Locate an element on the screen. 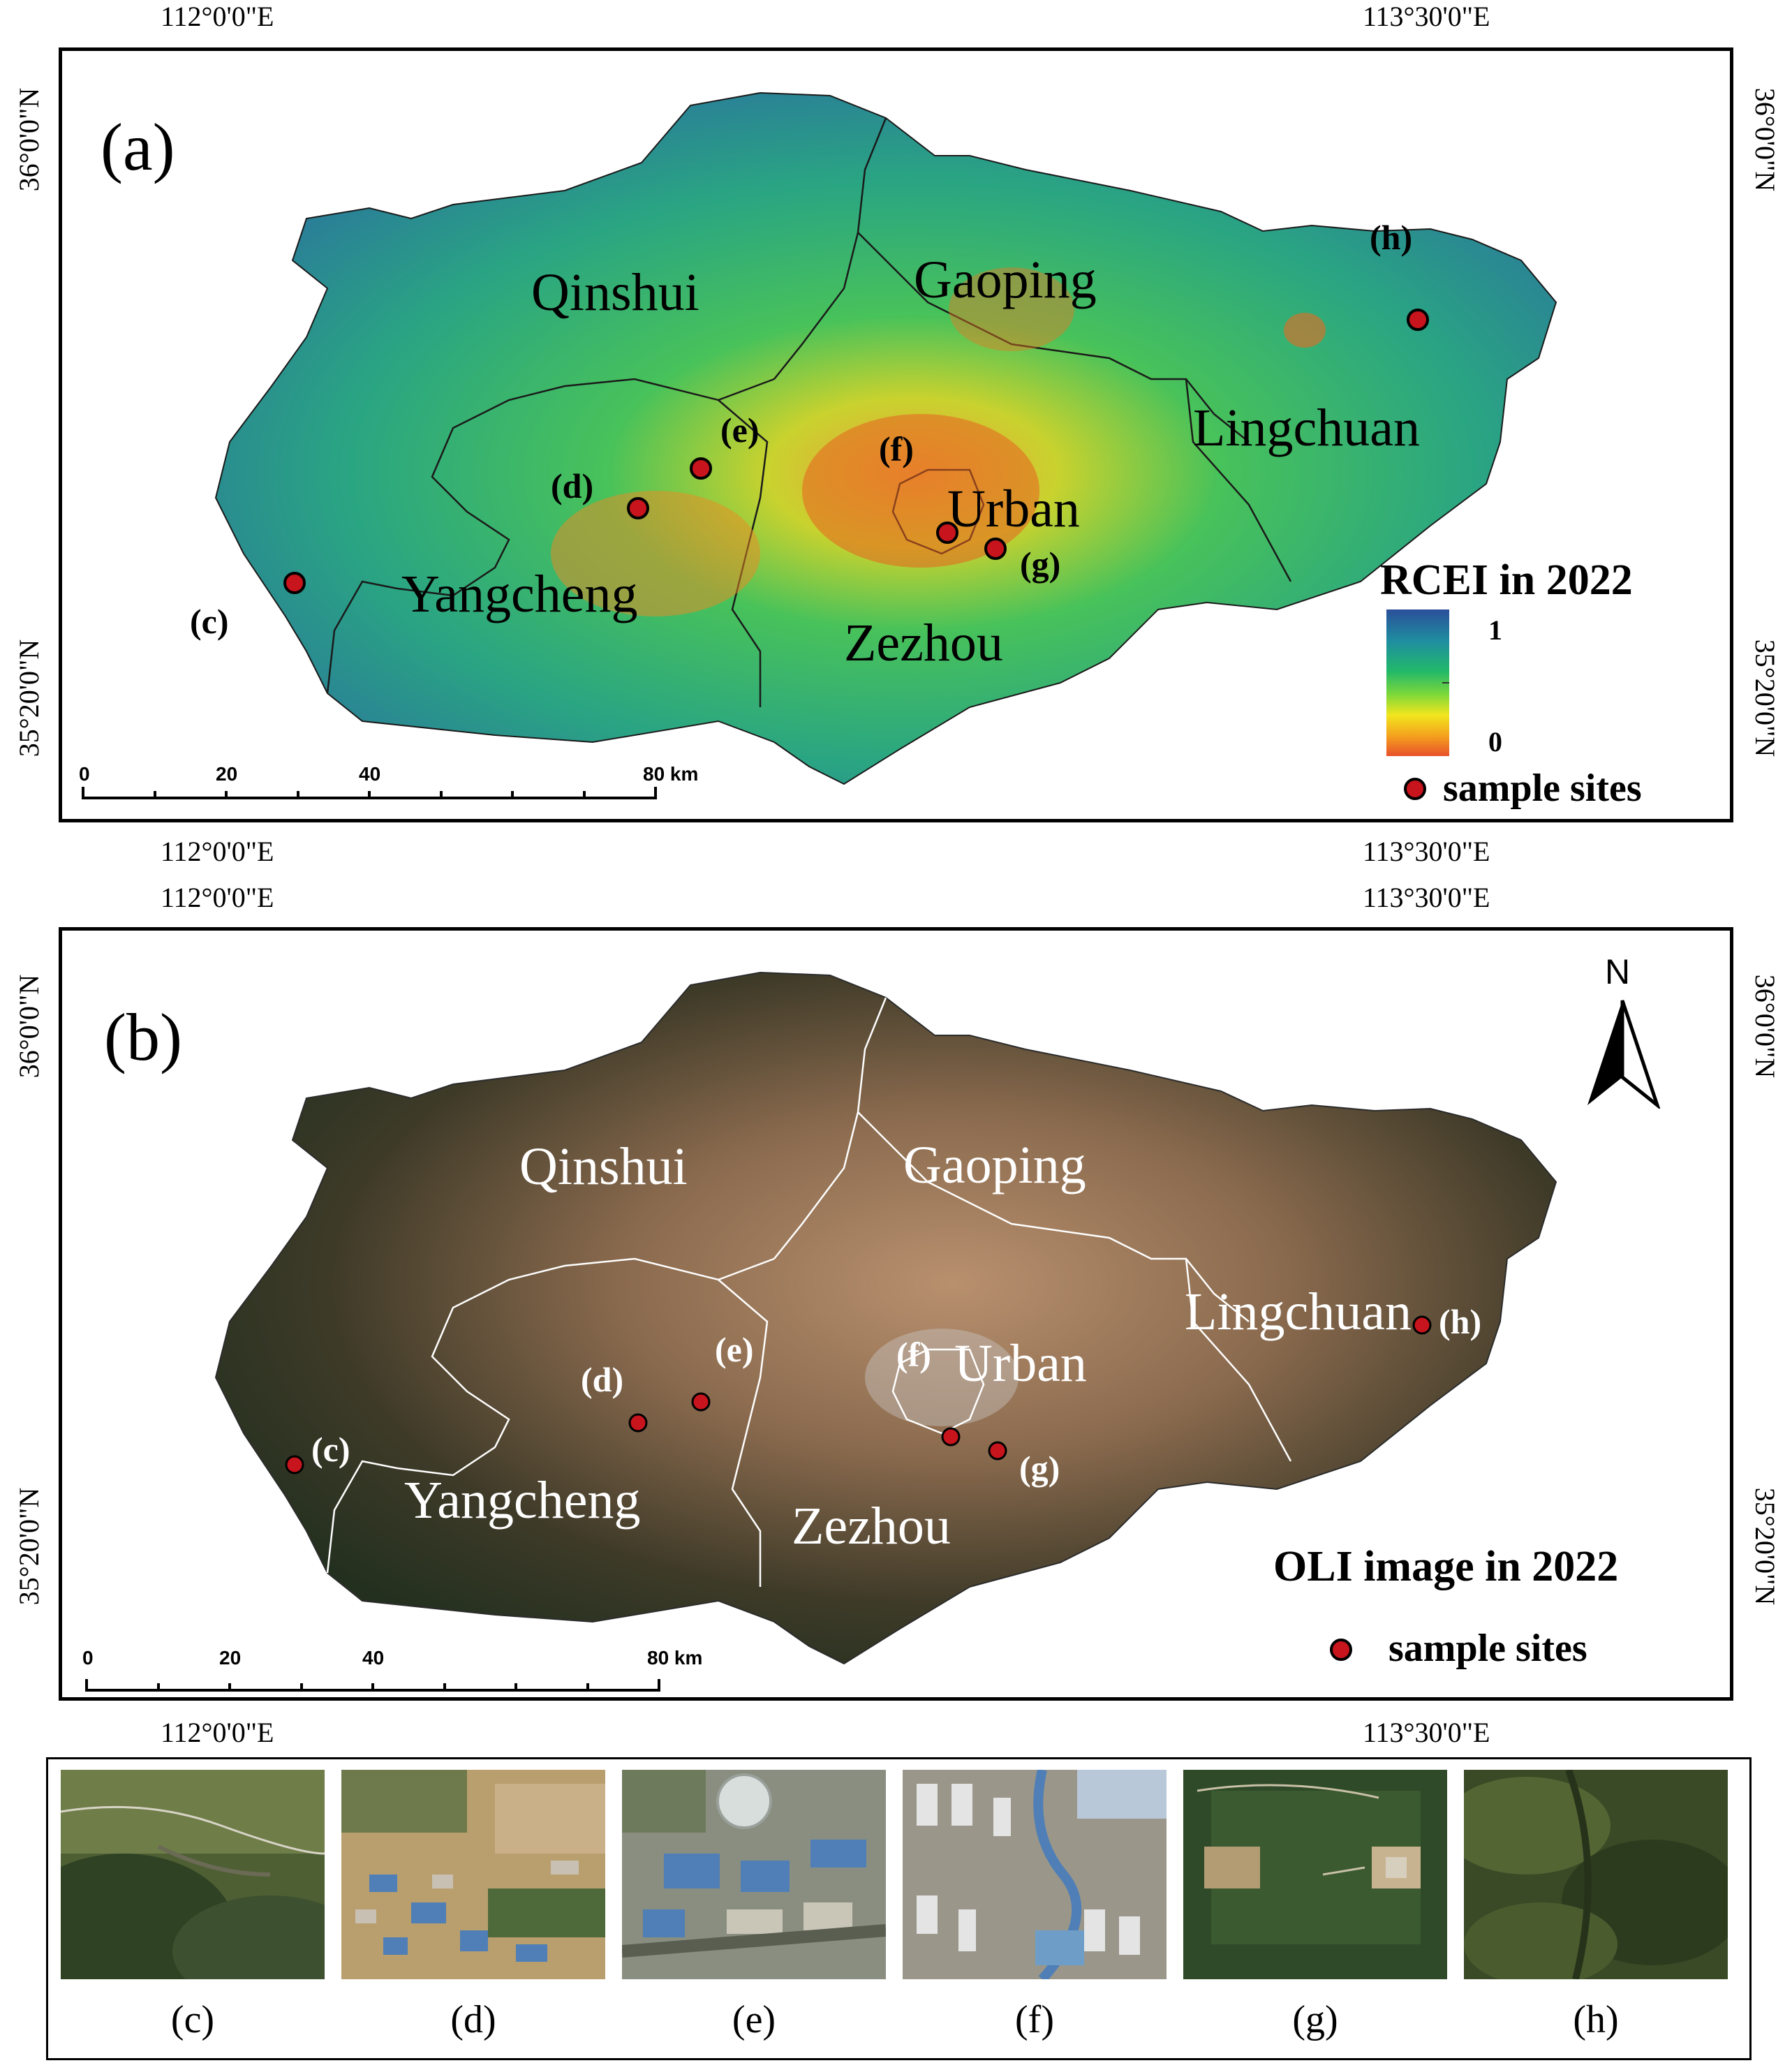 This screenshot has width=1792, height=2070. thumbnail-c-image is located at coordinates (193, 1874).